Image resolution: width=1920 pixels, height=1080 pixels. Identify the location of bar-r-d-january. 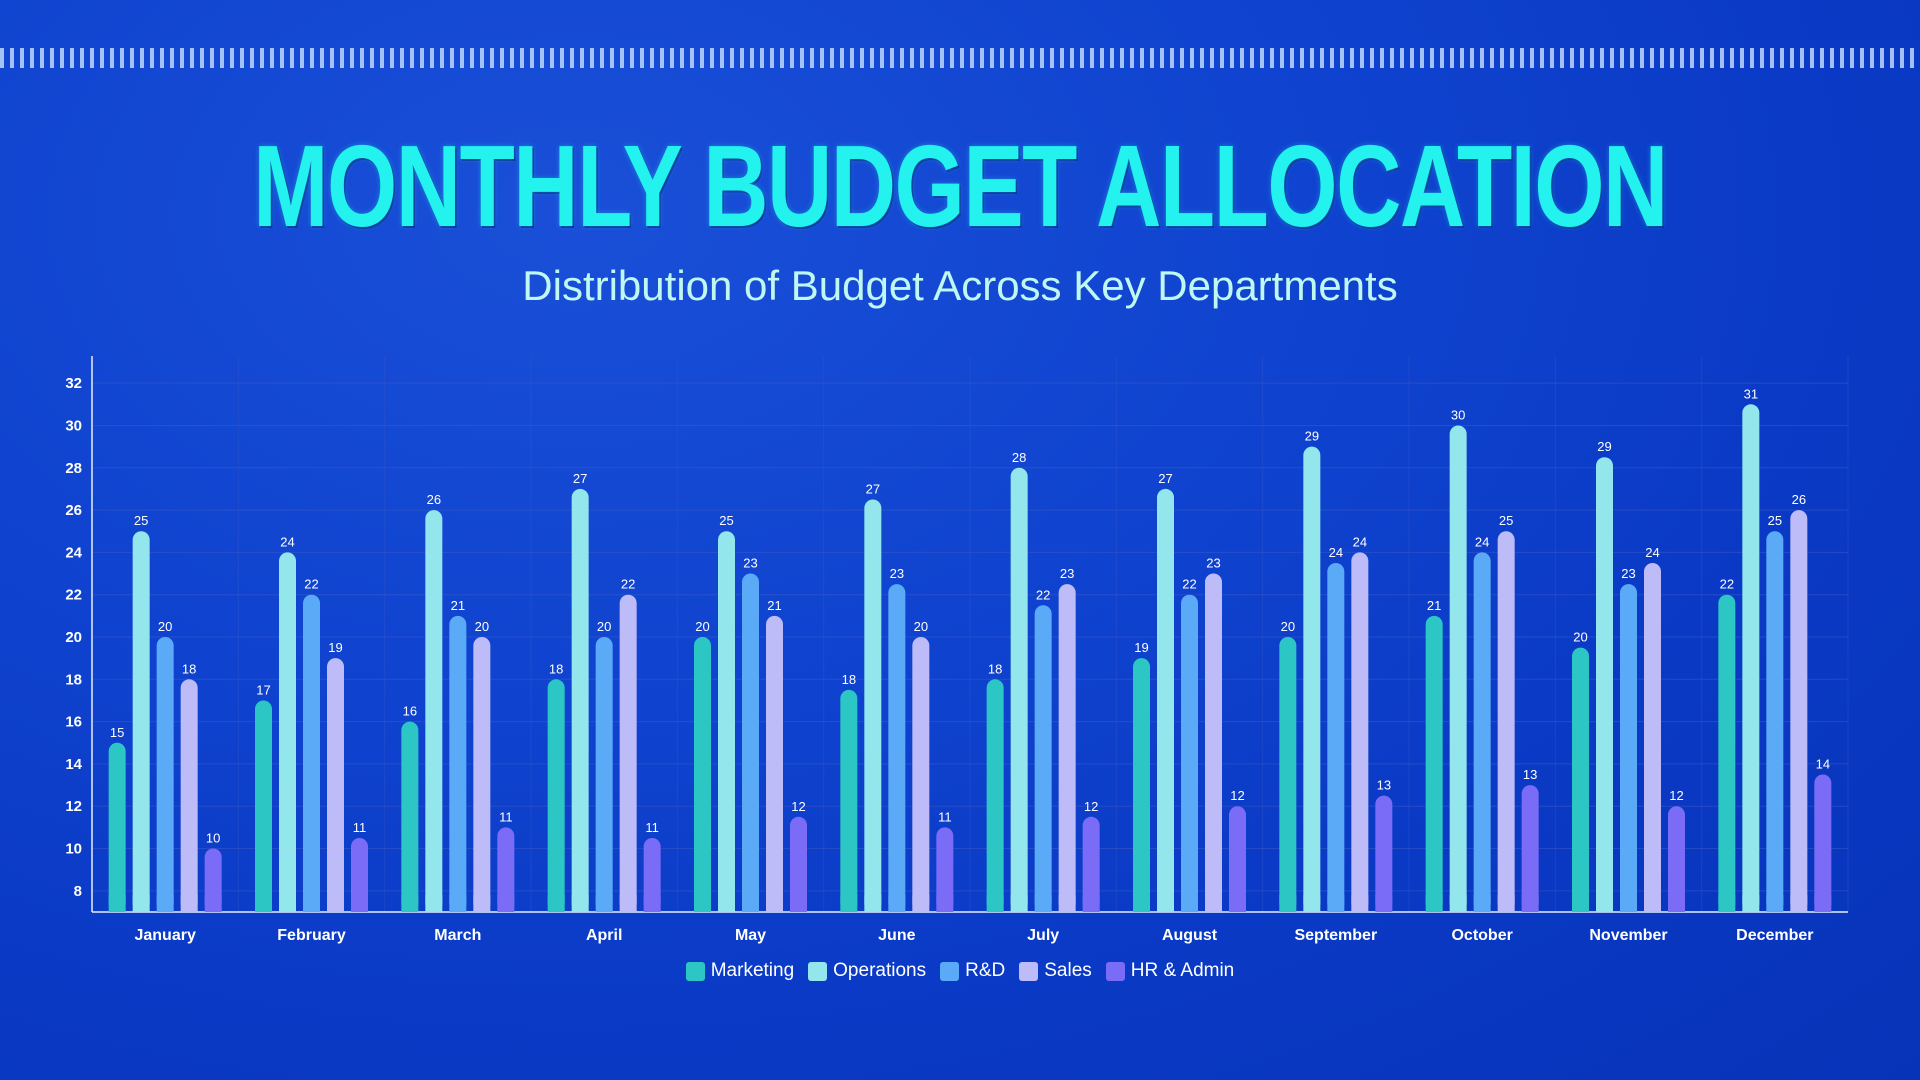
(165, 774).